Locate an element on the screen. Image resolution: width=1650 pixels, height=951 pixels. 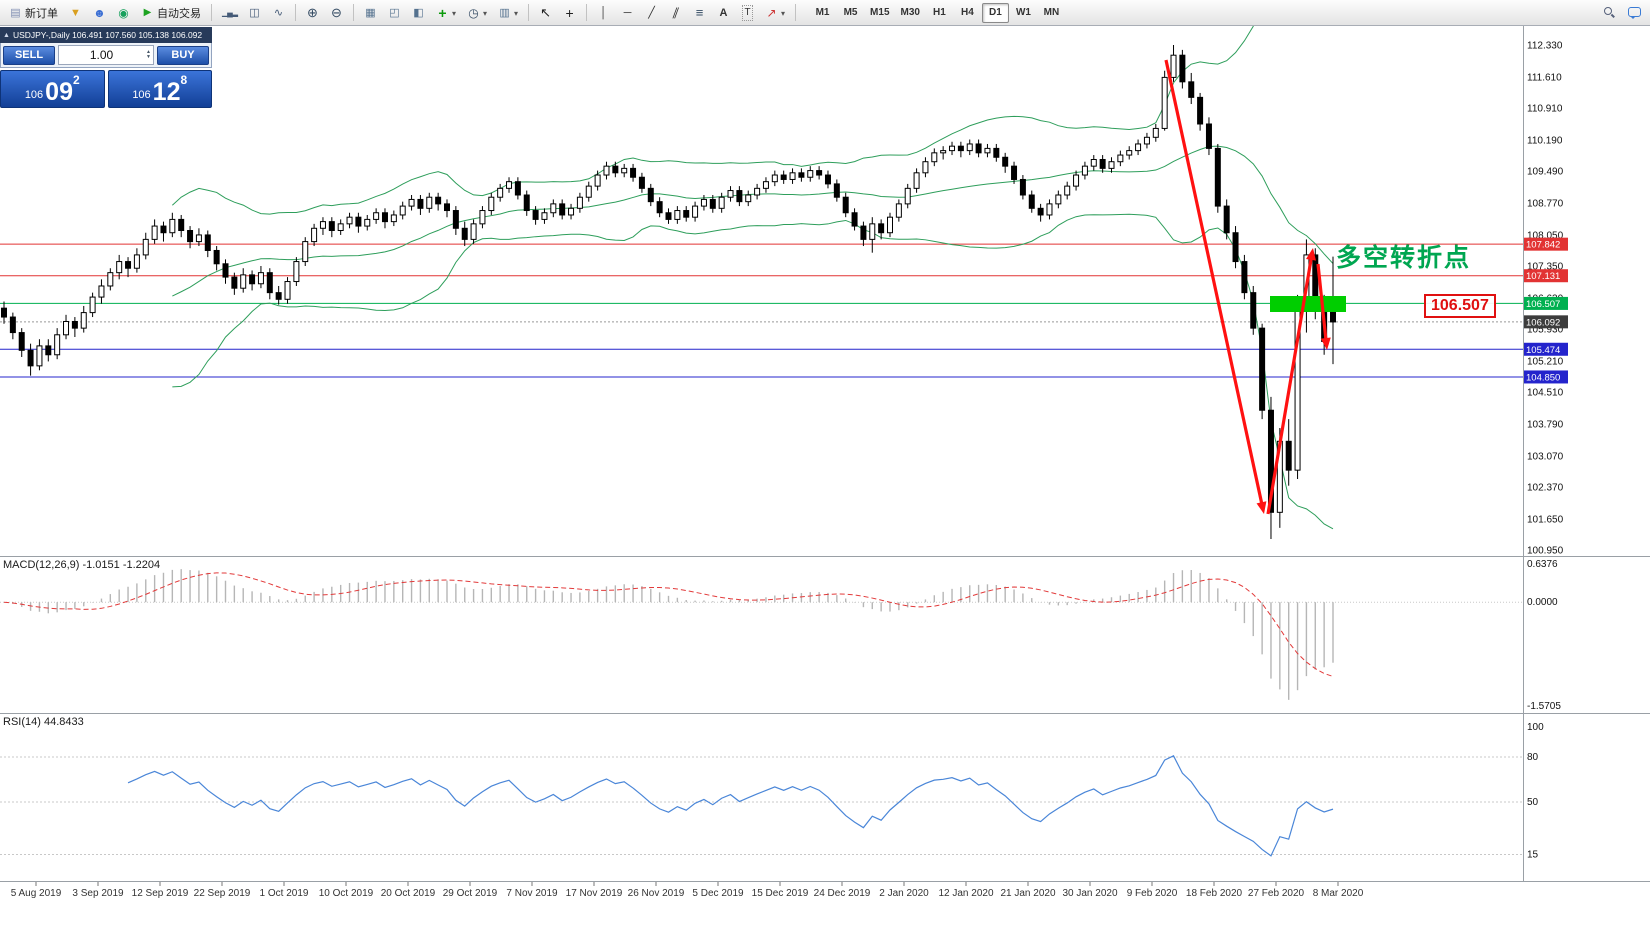
one-click-prices: 106 09 2 106 12 8 is located at coordinates (106, 89).